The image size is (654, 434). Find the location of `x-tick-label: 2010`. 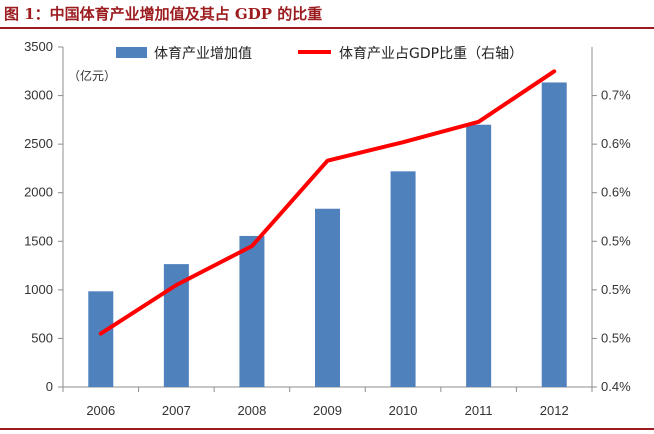

x-tick-label: 2010 is located at coordinates (403, 410).